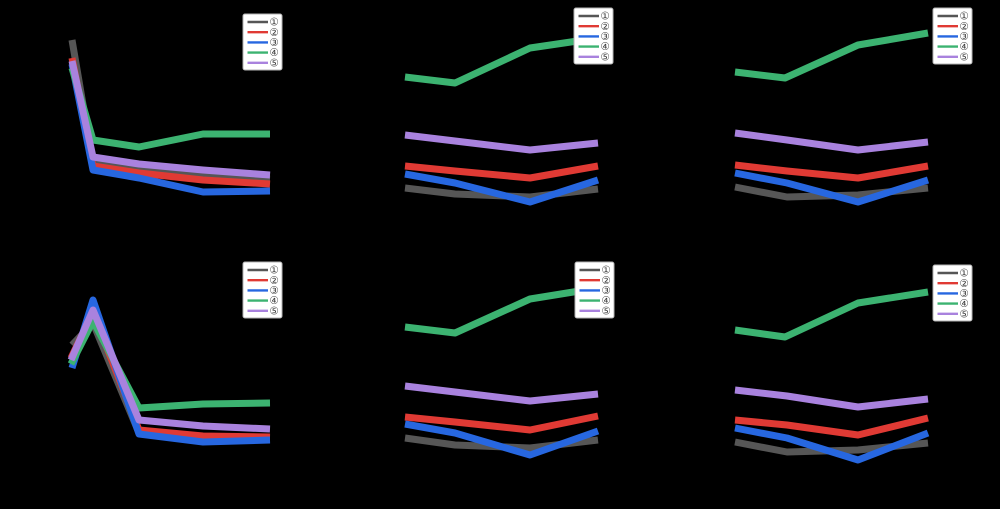  I want to click on line-series-2-bottom-center, so click(501, 423).